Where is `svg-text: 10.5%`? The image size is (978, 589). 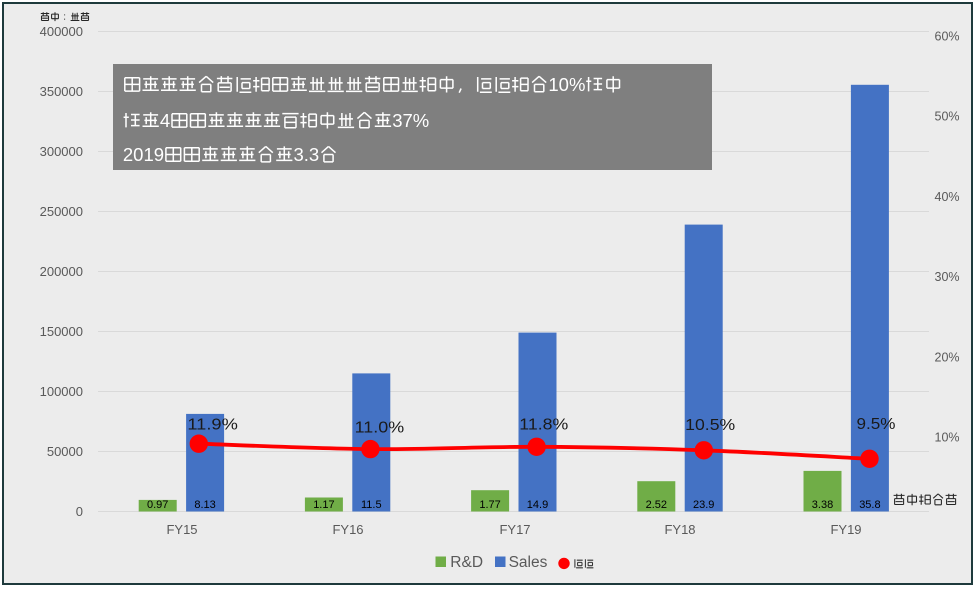 svg-text: 10.5% is located at coordinates (710, 425).